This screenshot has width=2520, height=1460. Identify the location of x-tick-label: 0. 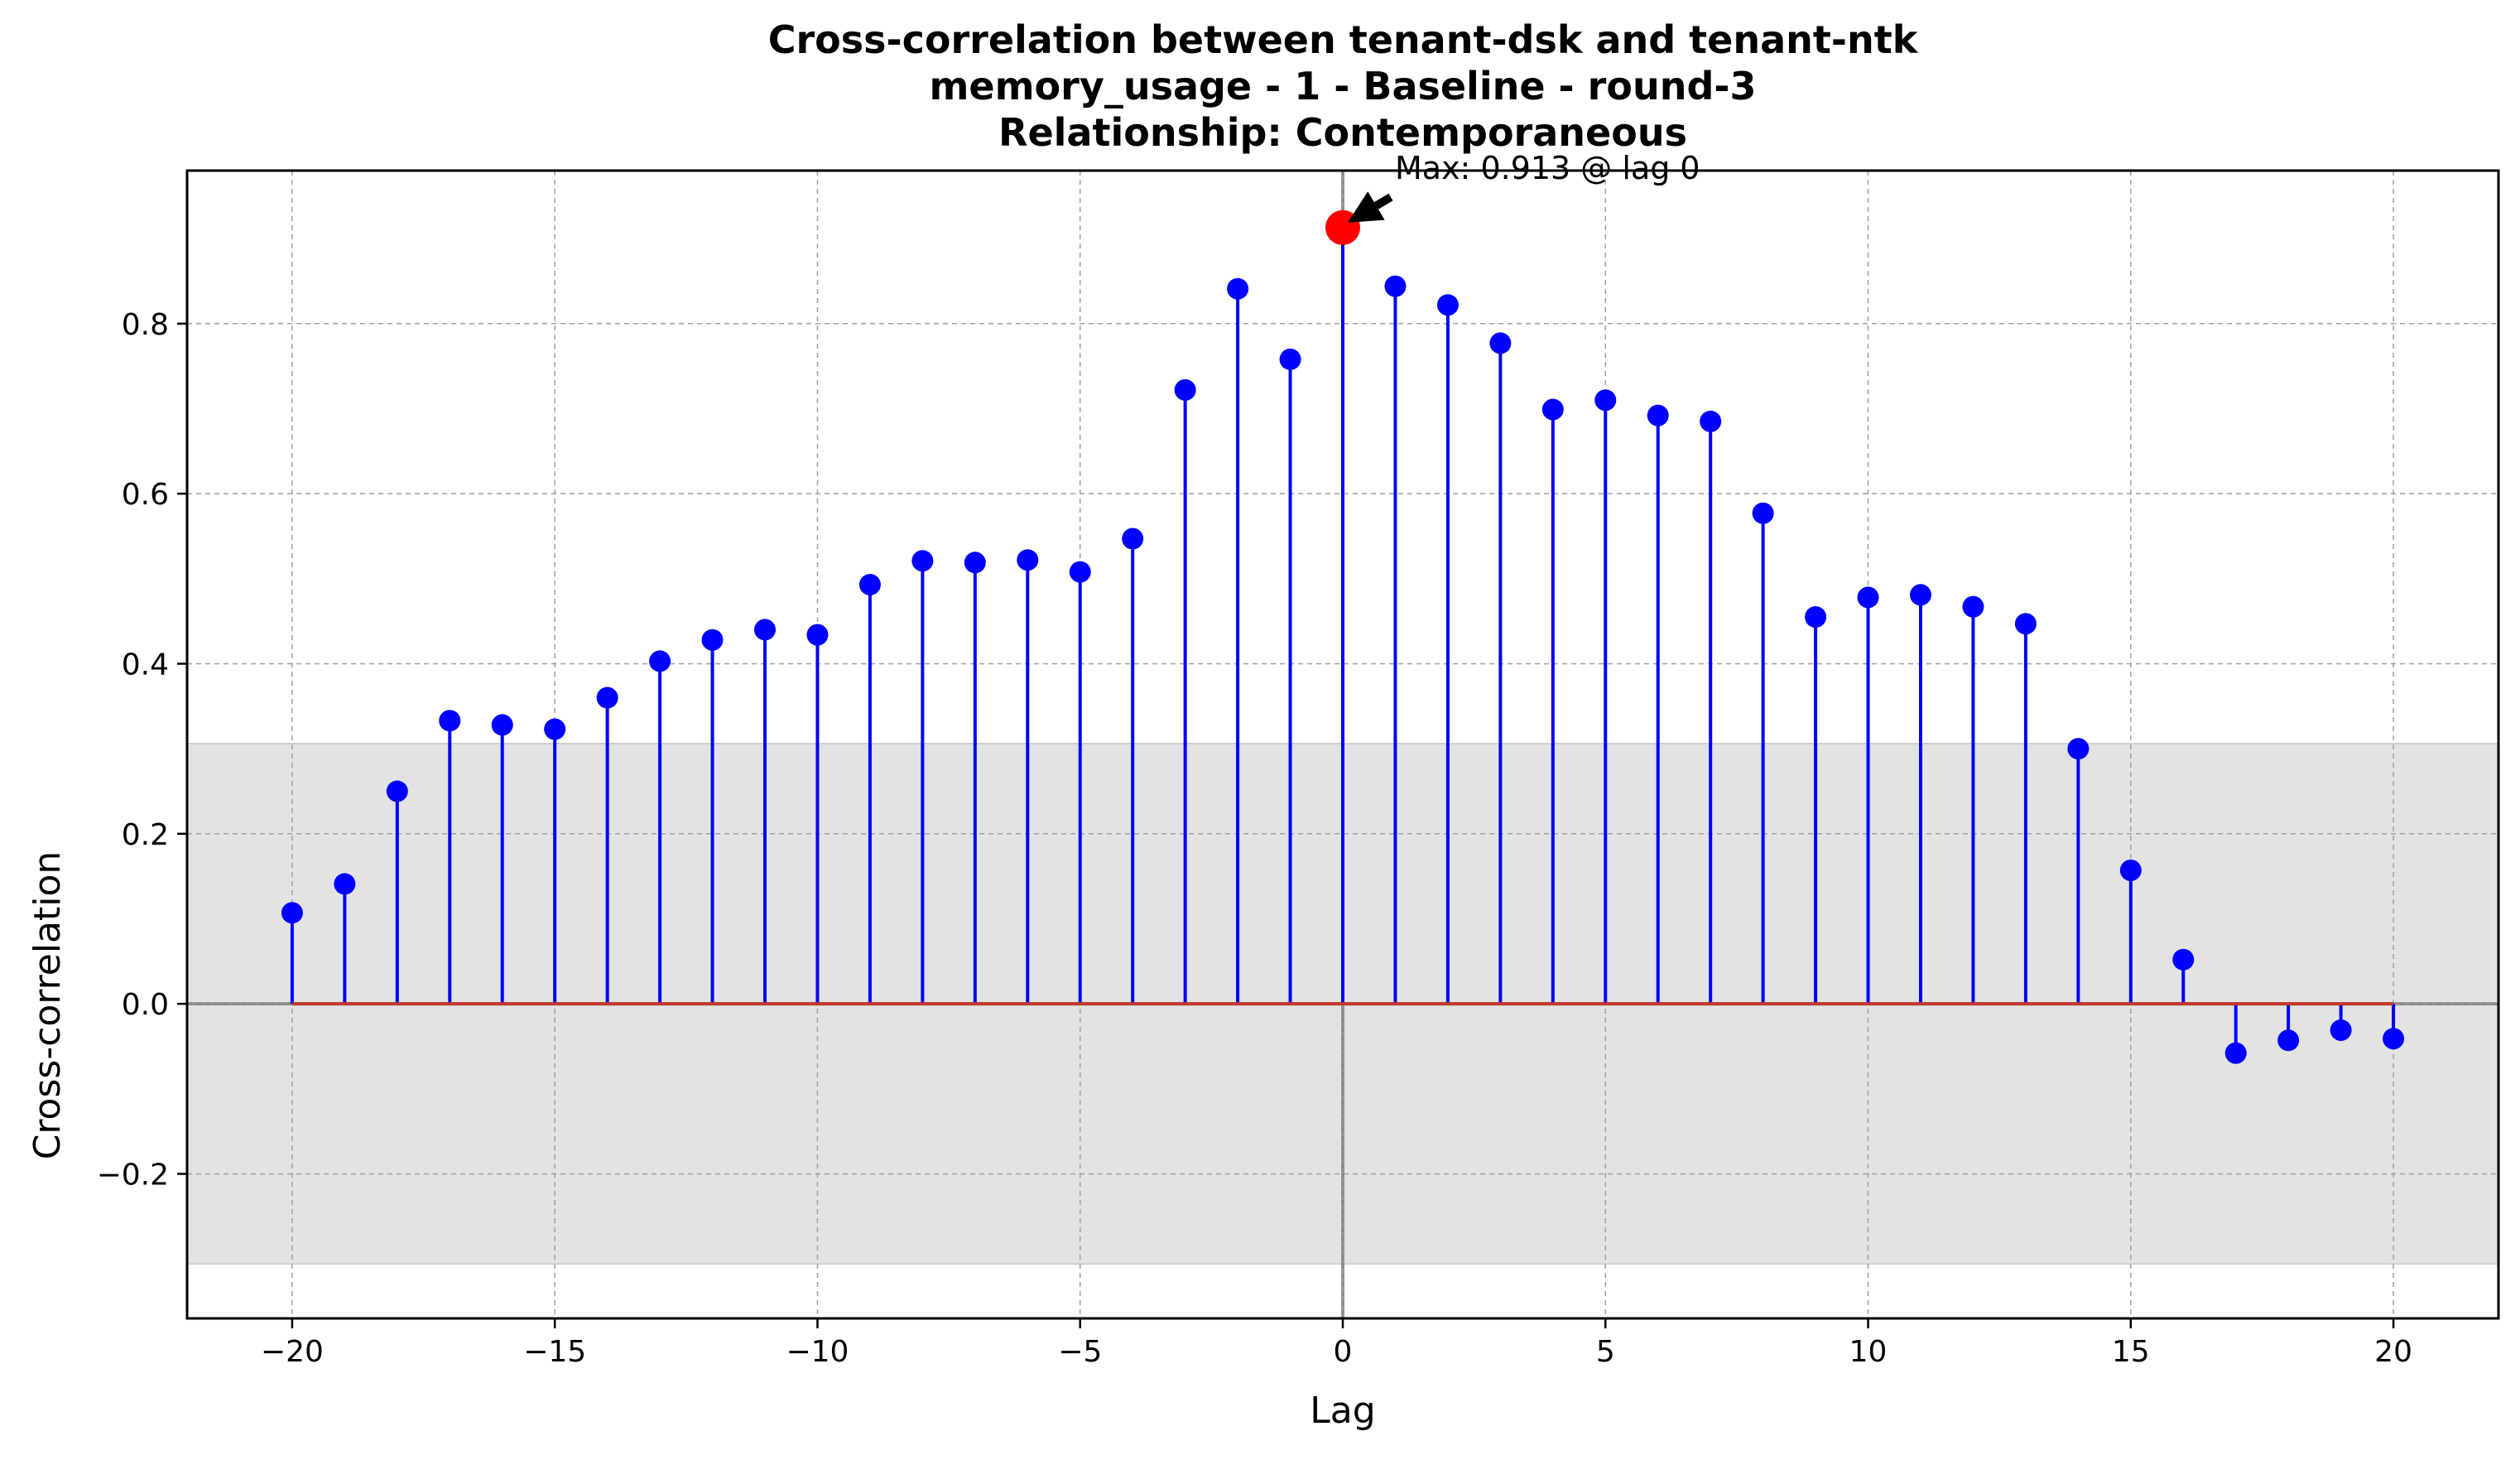
(1343, 1352).